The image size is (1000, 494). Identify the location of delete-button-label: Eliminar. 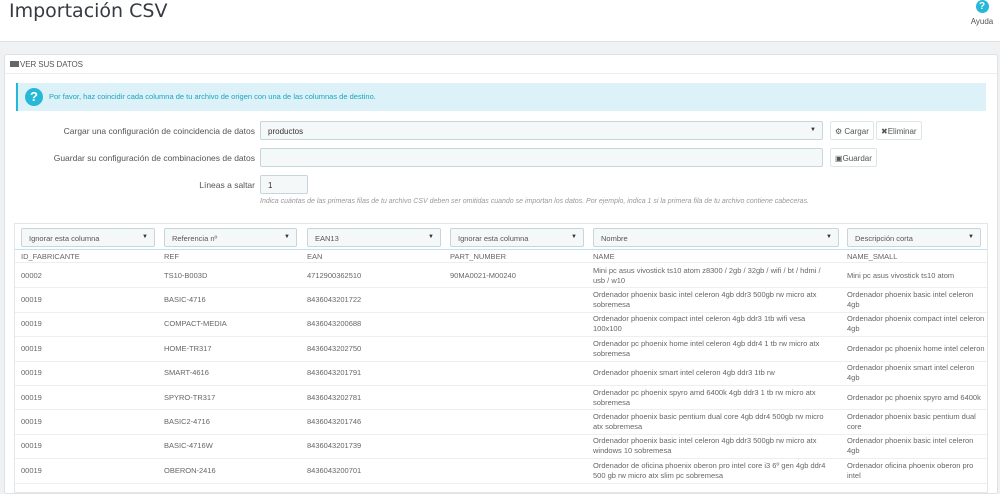
(902, 131).